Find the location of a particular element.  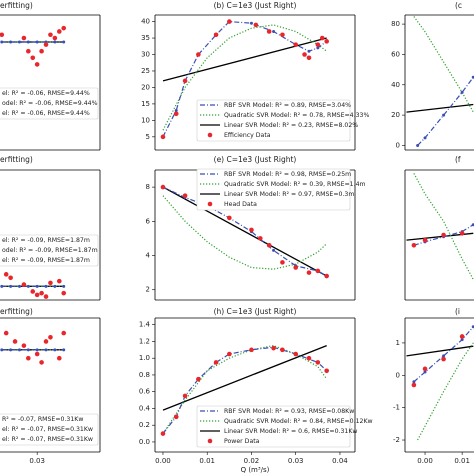

subplot-title: (c is located at coordinates (458, 5).